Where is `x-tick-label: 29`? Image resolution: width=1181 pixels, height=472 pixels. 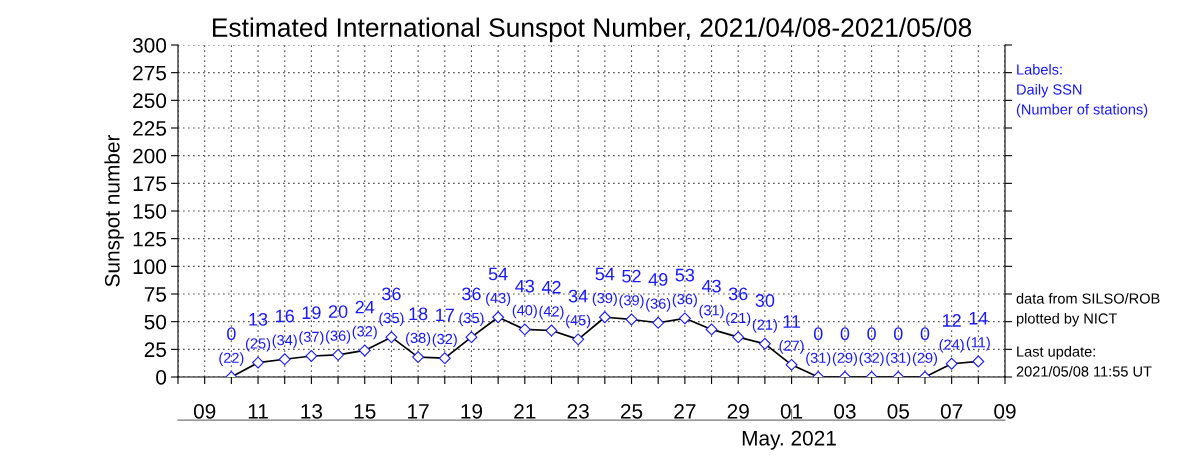 x-tick-label: 29 is located at coordinates (738, 411).